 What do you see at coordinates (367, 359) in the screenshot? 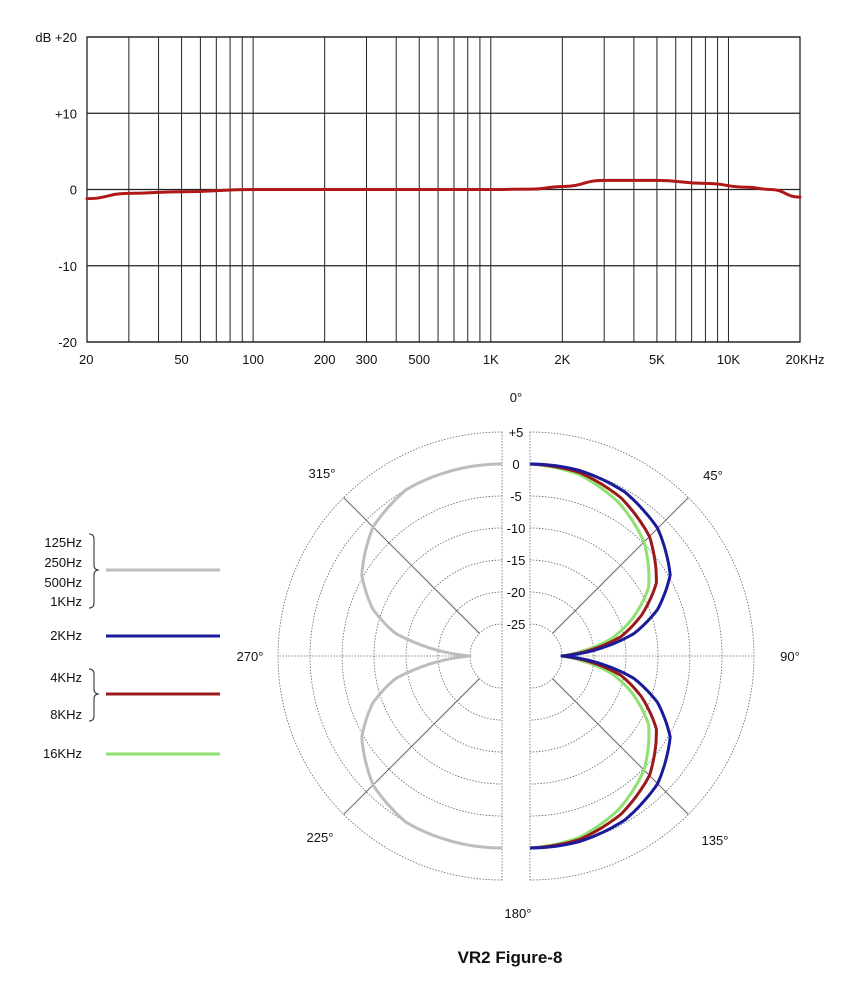
I see `x-tick-label: 300` at bounding box center [367, 359].